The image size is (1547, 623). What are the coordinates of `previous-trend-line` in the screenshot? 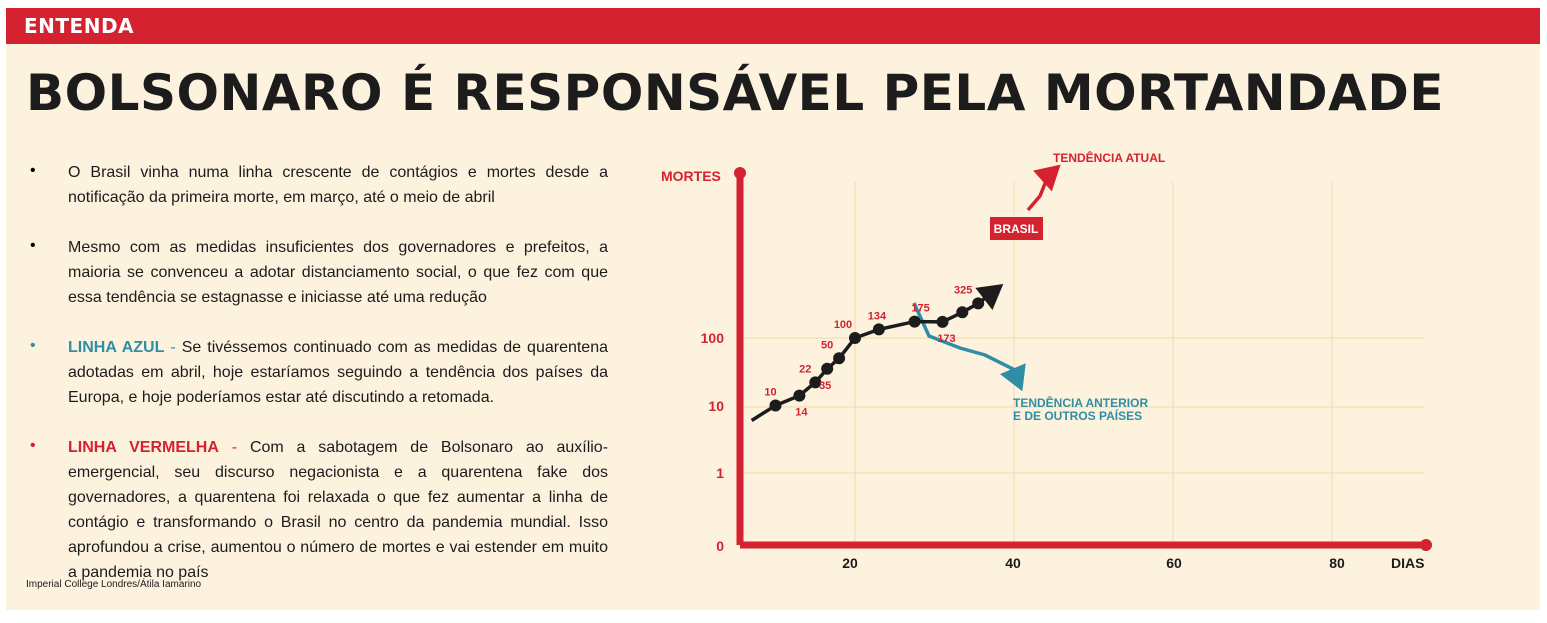 It's located at (969, 347).